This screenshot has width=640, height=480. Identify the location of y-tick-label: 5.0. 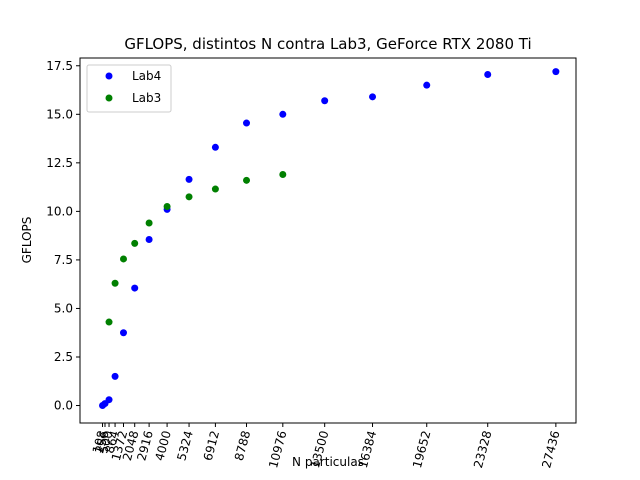
(63, 308).